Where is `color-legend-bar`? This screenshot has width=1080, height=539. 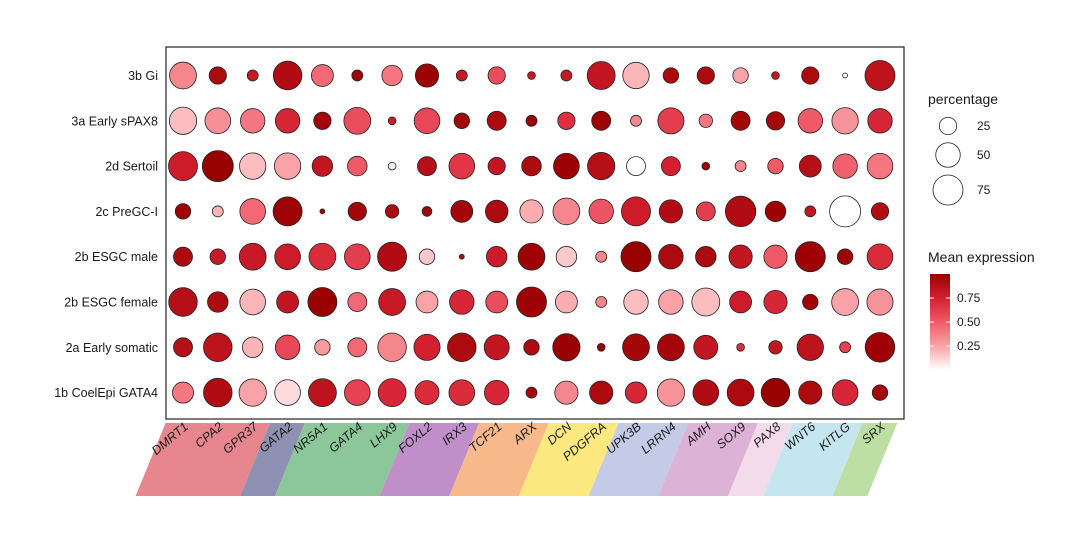
color-legend-bar is located at coordinates (940, 322).